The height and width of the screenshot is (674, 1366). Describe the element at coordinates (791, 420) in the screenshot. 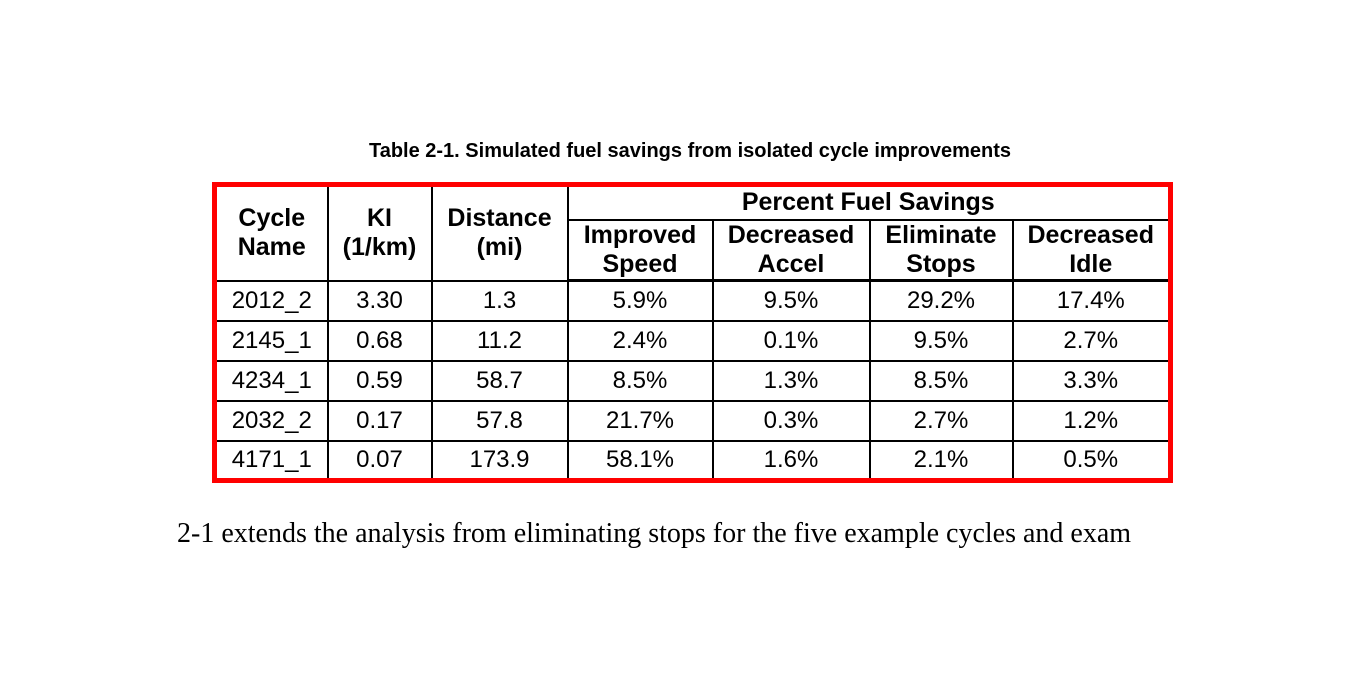

I see `cell-decreased-accel: 0.3%` at that location.